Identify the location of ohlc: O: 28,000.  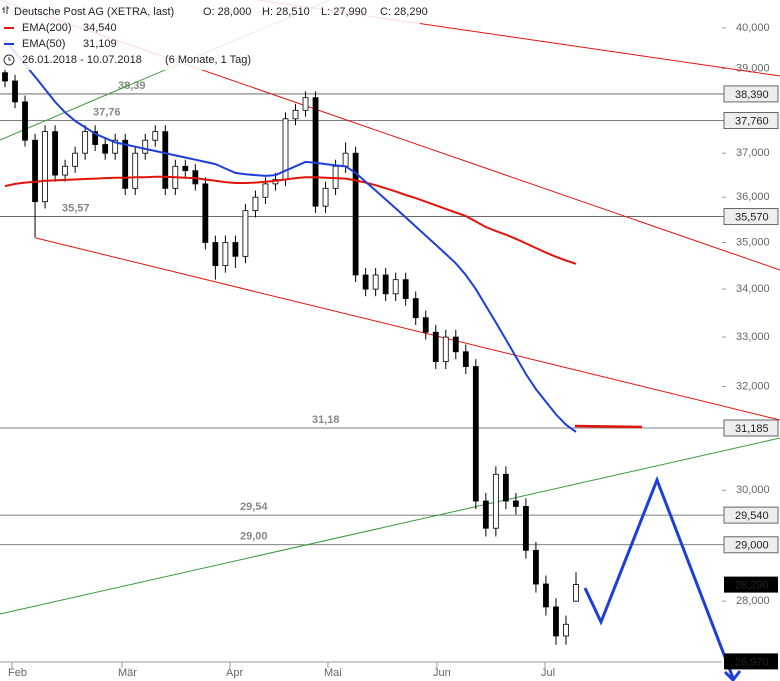
(227, 12).